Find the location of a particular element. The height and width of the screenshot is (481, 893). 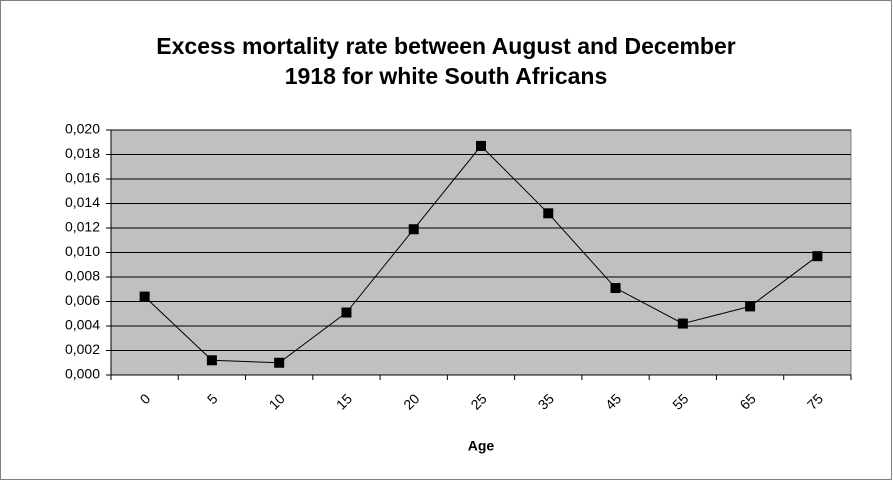

x-axis-label: Age is located at coordinates (481, 446).